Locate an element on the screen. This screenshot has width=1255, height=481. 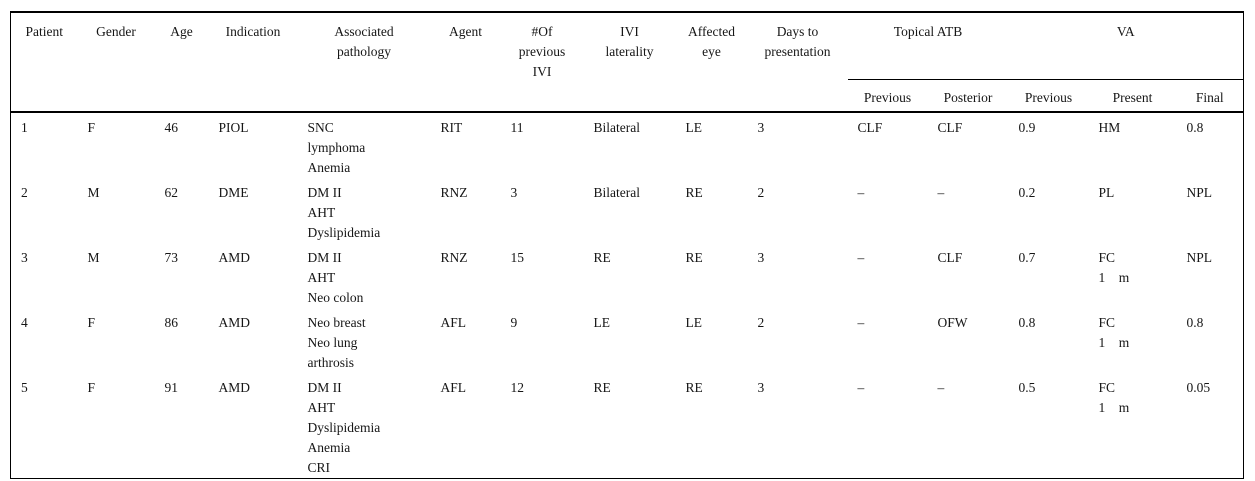
cell-associated-pathology: DM II AHT Neo colon is located at coordinates (335, 277).